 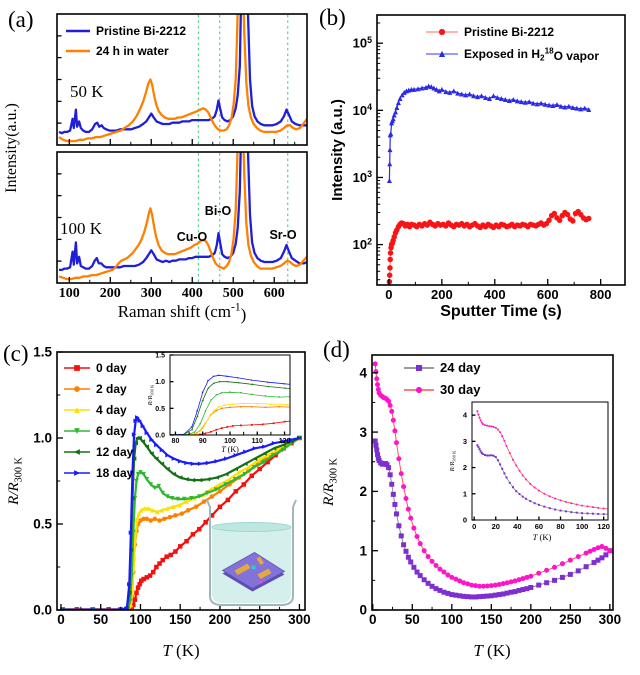 What do you see at coordinates (87, 91) in the screenshot?
I see `annotation: 50 K` at bounding box center [87, 91].